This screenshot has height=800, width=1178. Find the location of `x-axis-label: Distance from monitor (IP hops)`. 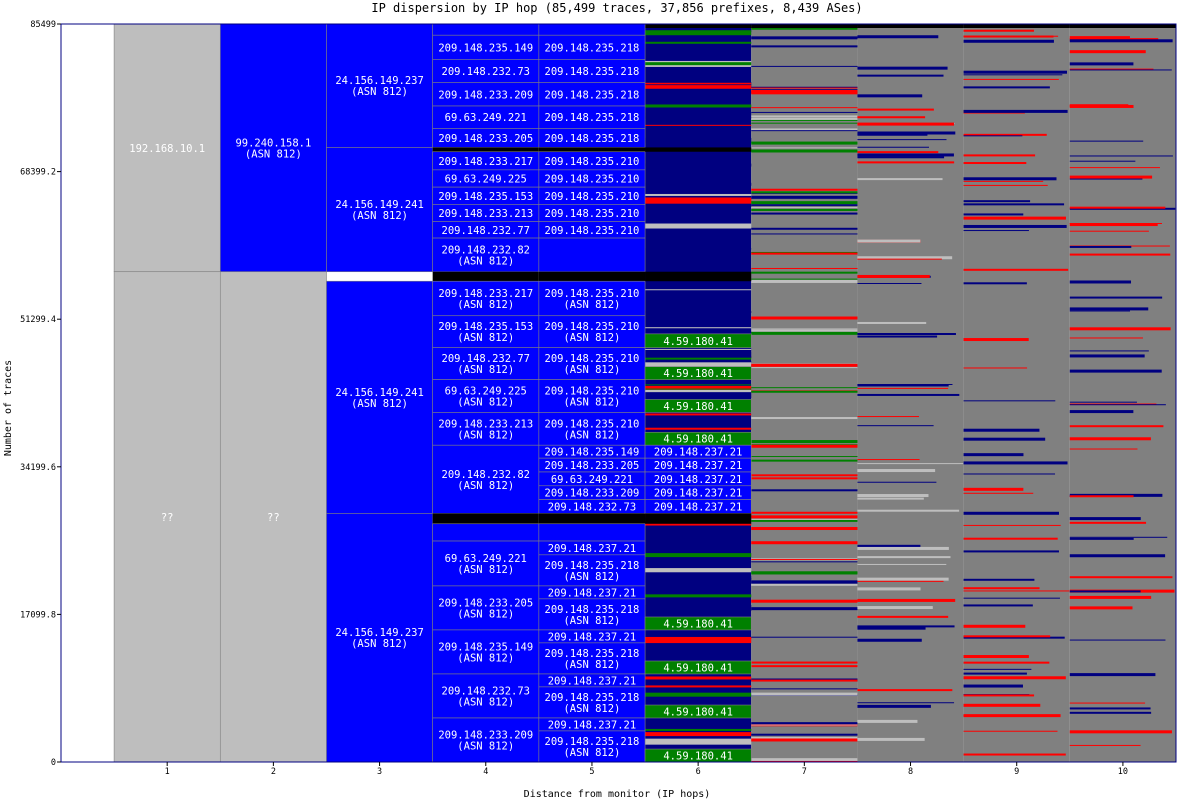

x-axis-label: Distance from monitor (IP hops) is located at coordinates (617, 794).